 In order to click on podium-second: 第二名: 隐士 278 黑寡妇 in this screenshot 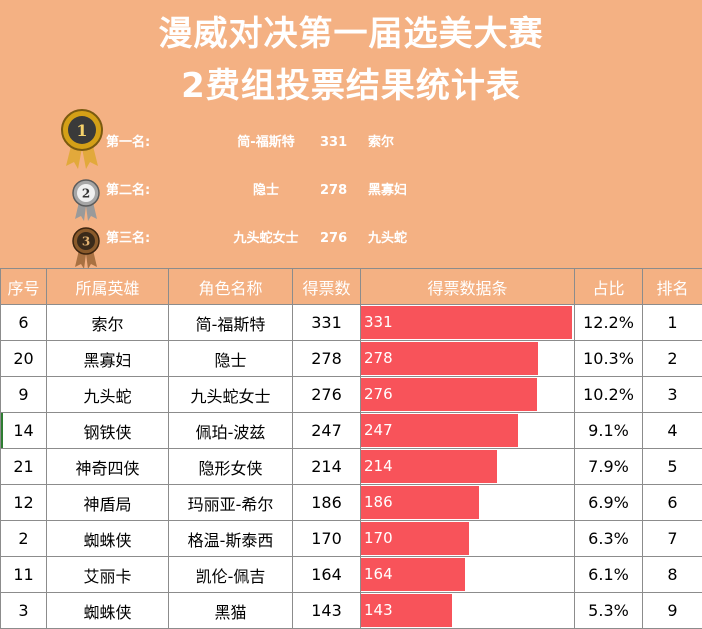, I will do `click(271, 191)`.